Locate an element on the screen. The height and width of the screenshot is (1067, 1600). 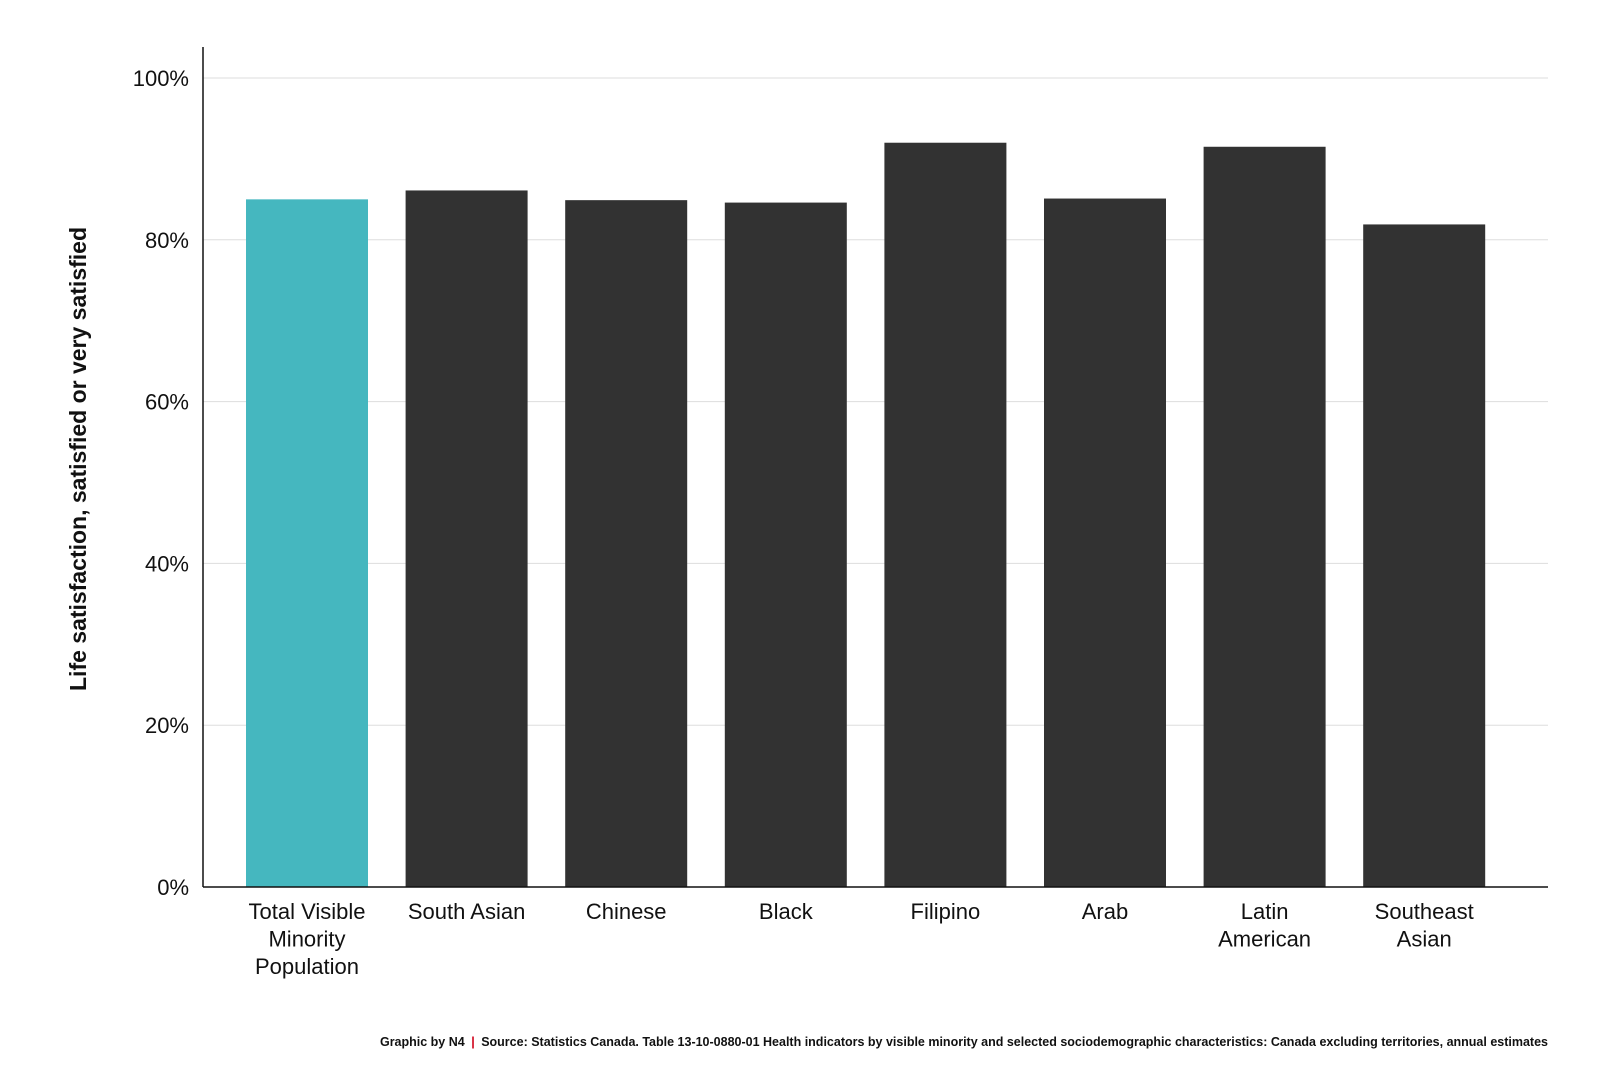
x-tick-label: Latin American is located at coordinates (1264, 925).